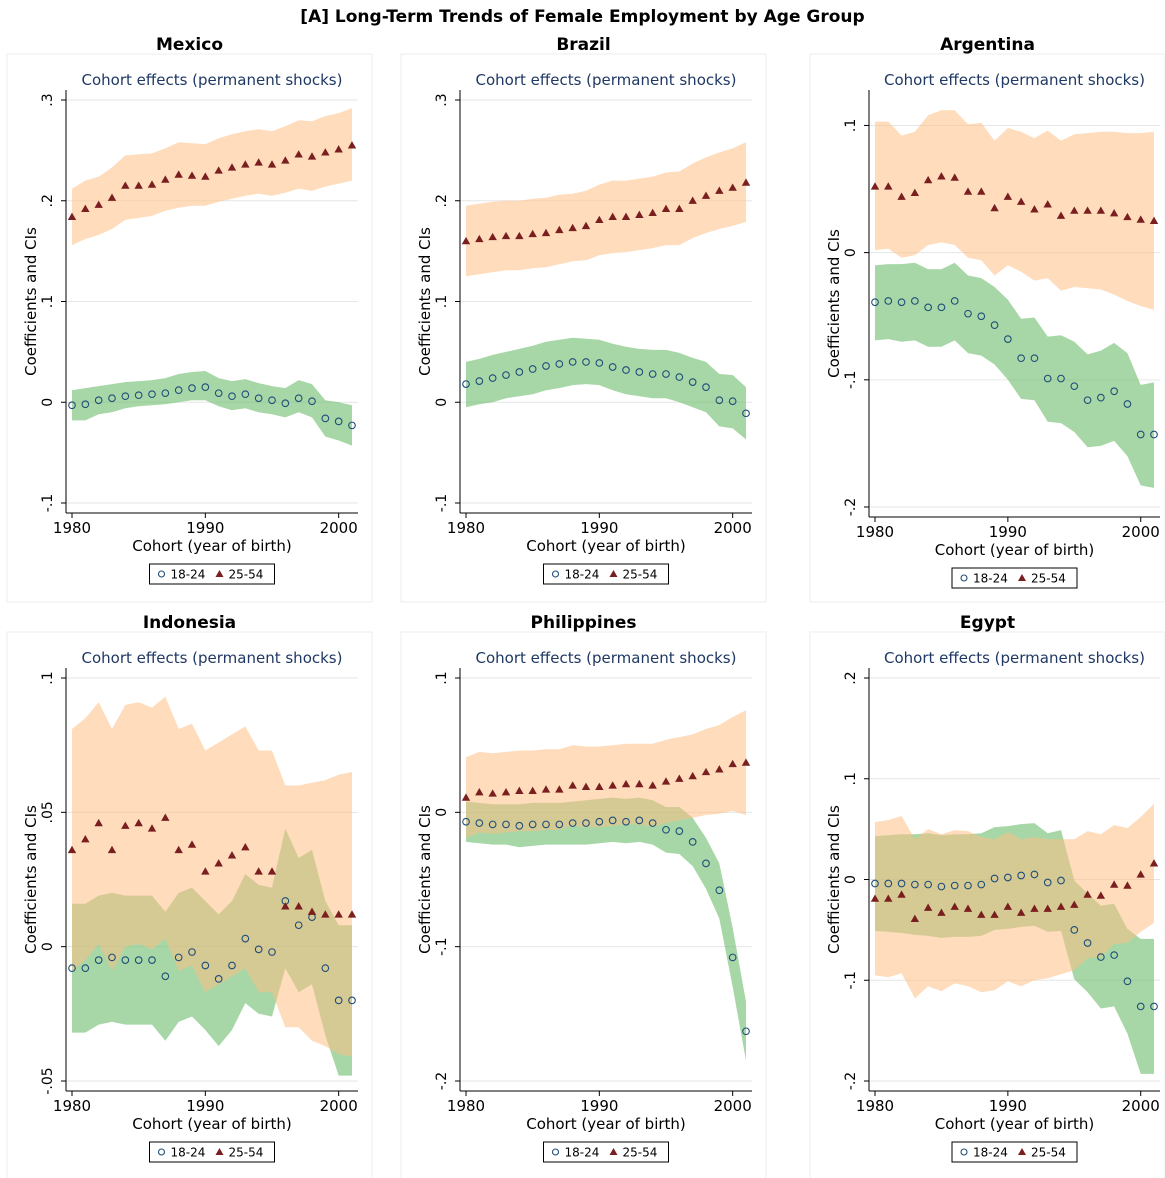  Describe the element at coordinates (442, 946) in the screenshot. I see `y-tick-label: -.1` at that location.